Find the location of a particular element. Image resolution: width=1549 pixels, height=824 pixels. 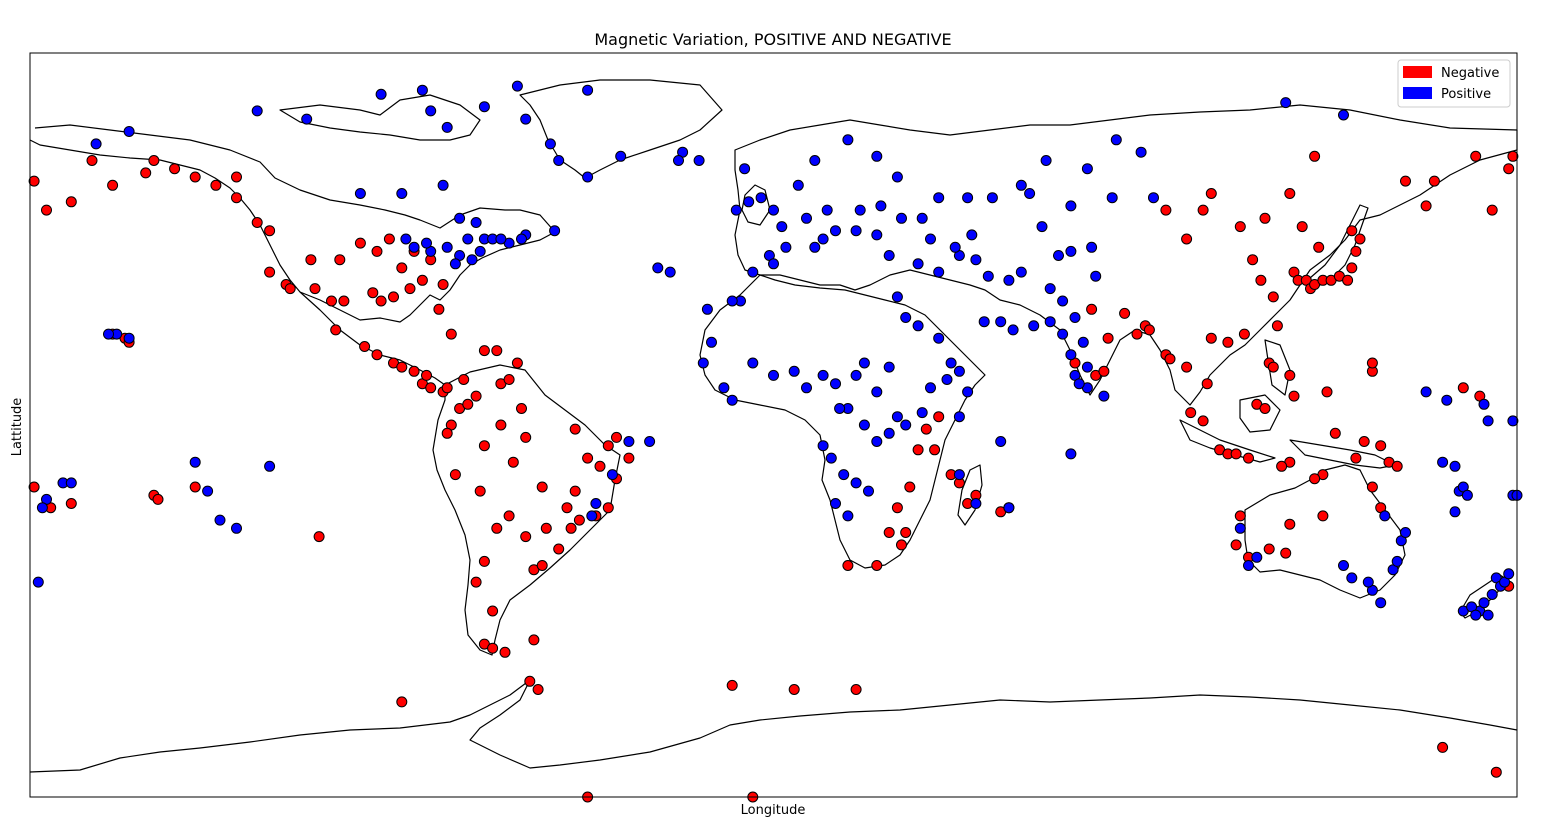

coastline-british-isles is located at coordinates (756, 205).